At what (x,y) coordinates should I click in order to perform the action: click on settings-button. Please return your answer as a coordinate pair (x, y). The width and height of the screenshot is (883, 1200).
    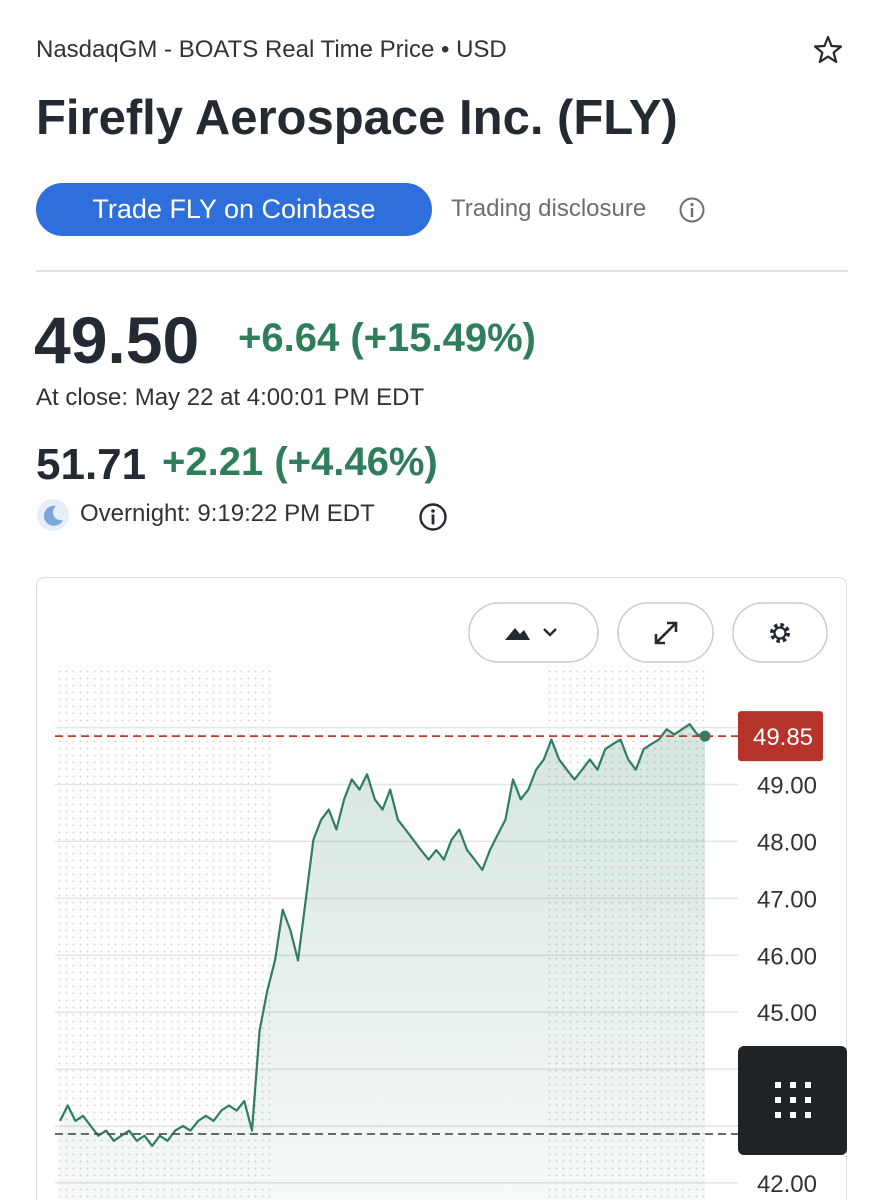
    Looking at the image, I should click on (780, 632).